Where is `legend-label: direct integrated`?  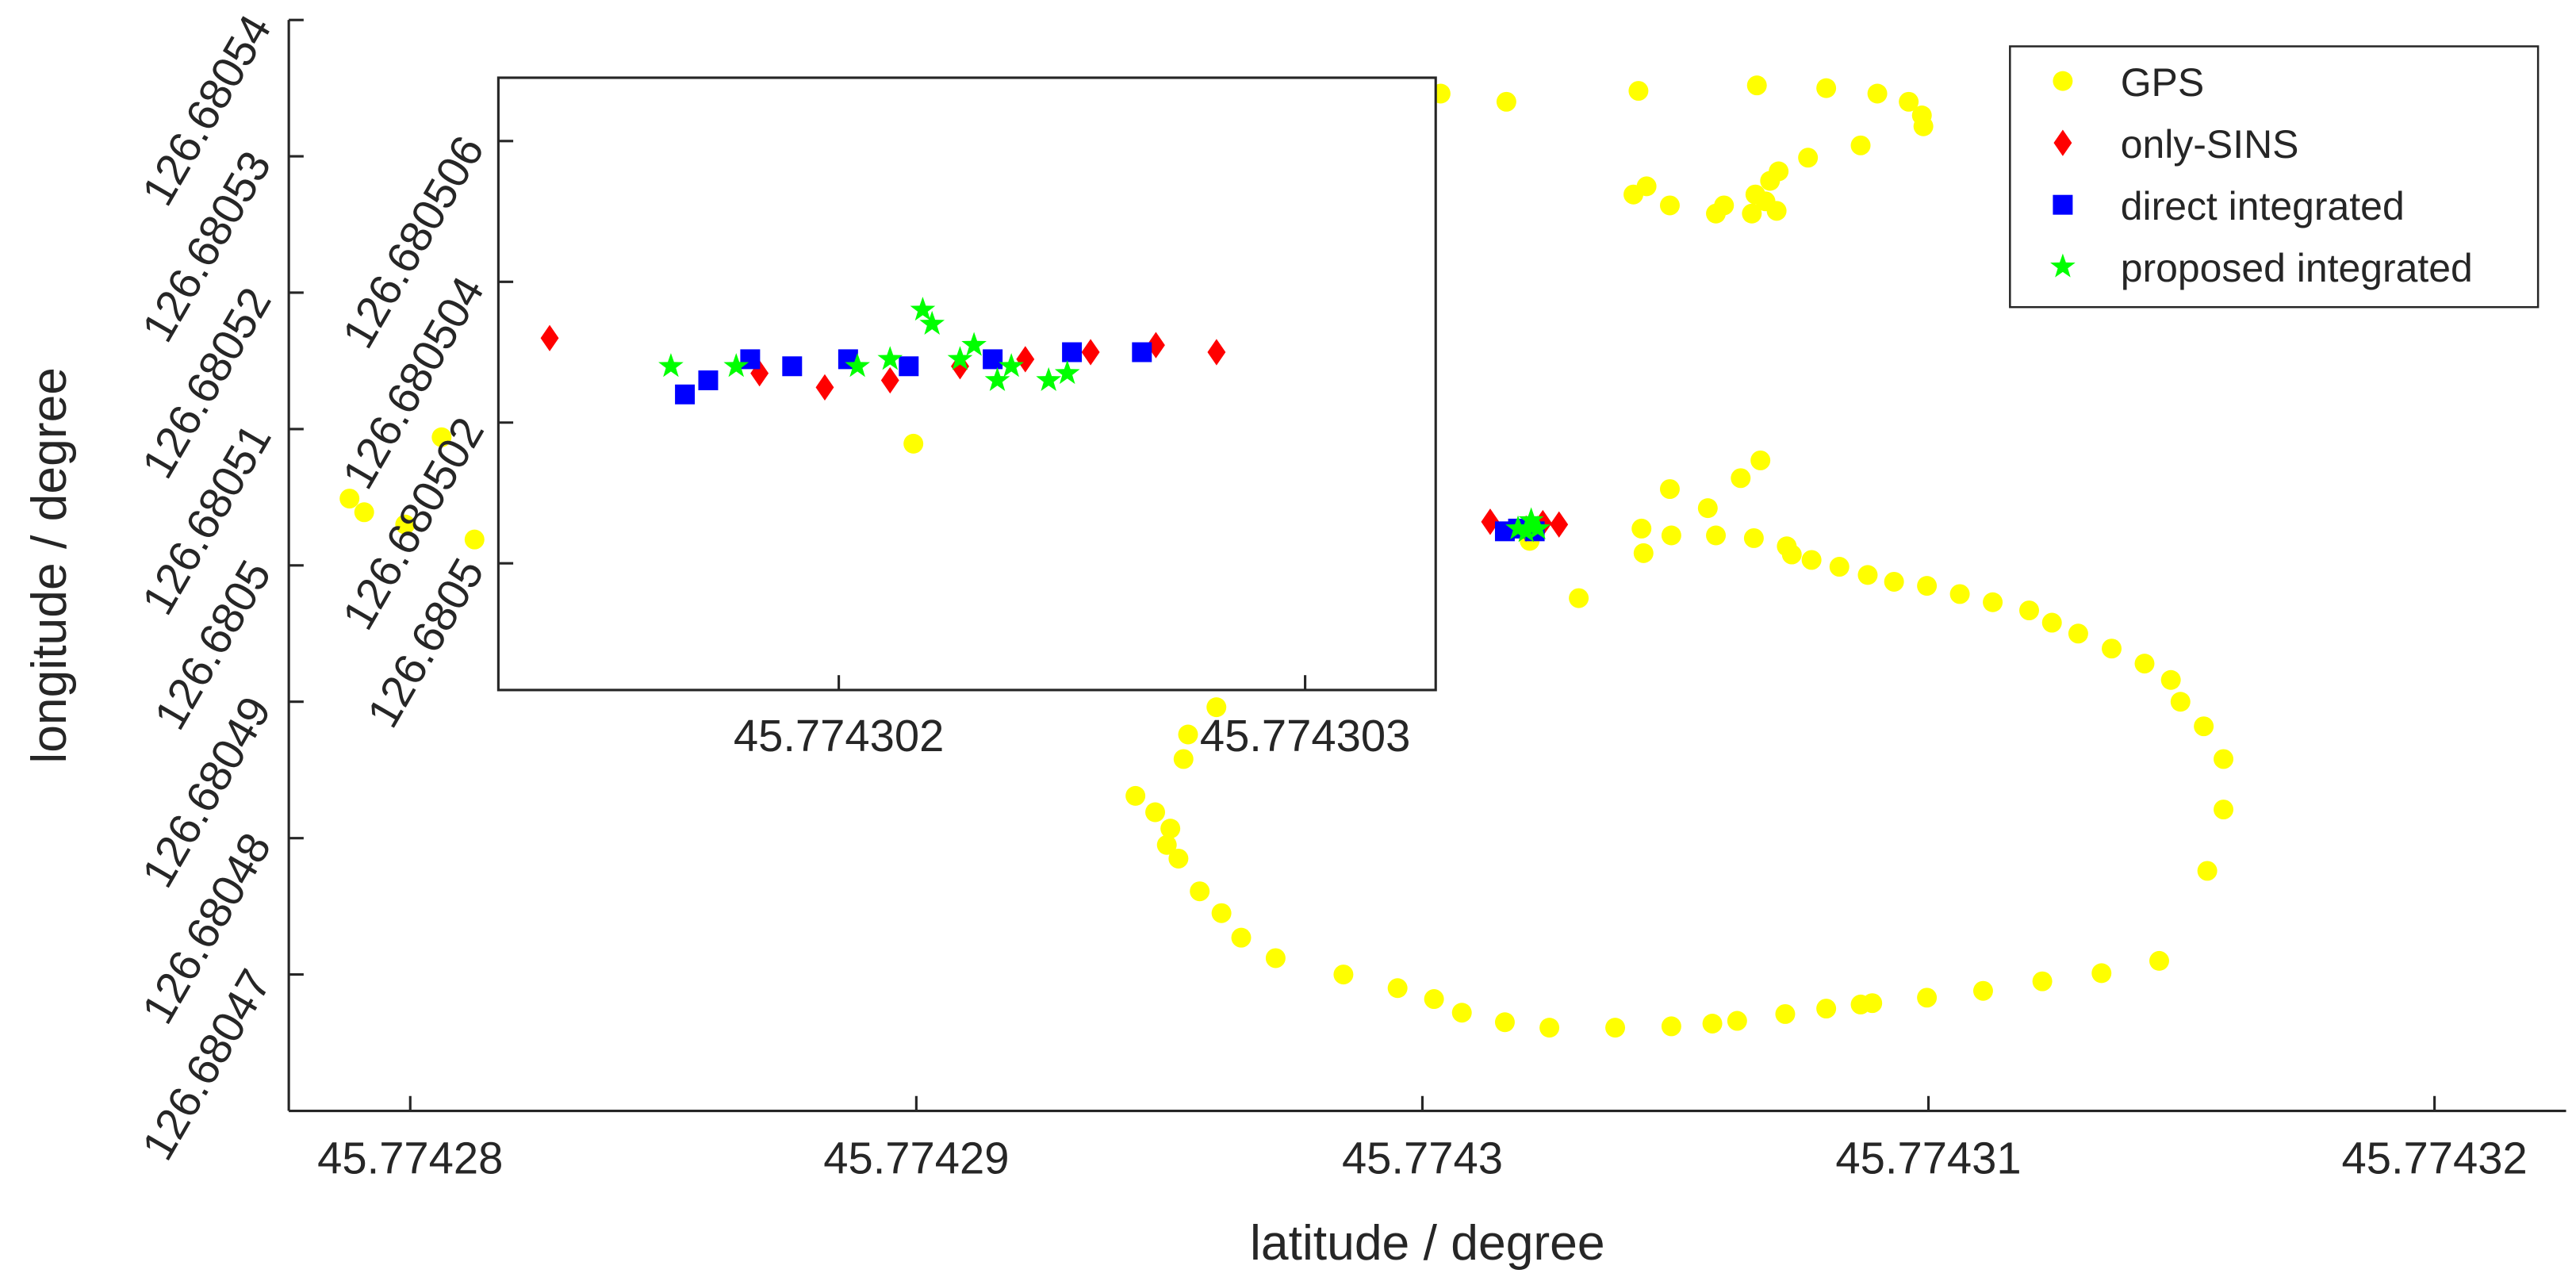 legend-label: direct integrated is located at coordinates (2263, 206).